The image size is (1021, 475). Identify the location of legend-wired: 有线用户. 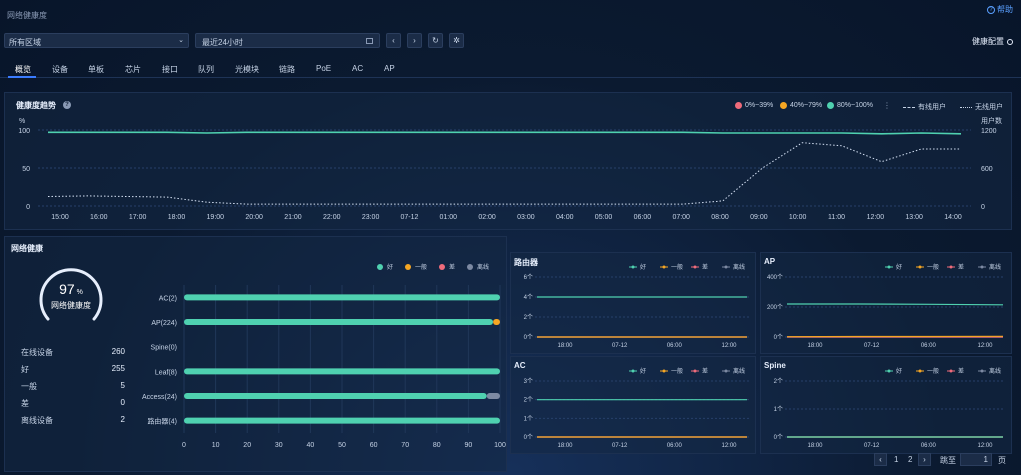
(924, 107).